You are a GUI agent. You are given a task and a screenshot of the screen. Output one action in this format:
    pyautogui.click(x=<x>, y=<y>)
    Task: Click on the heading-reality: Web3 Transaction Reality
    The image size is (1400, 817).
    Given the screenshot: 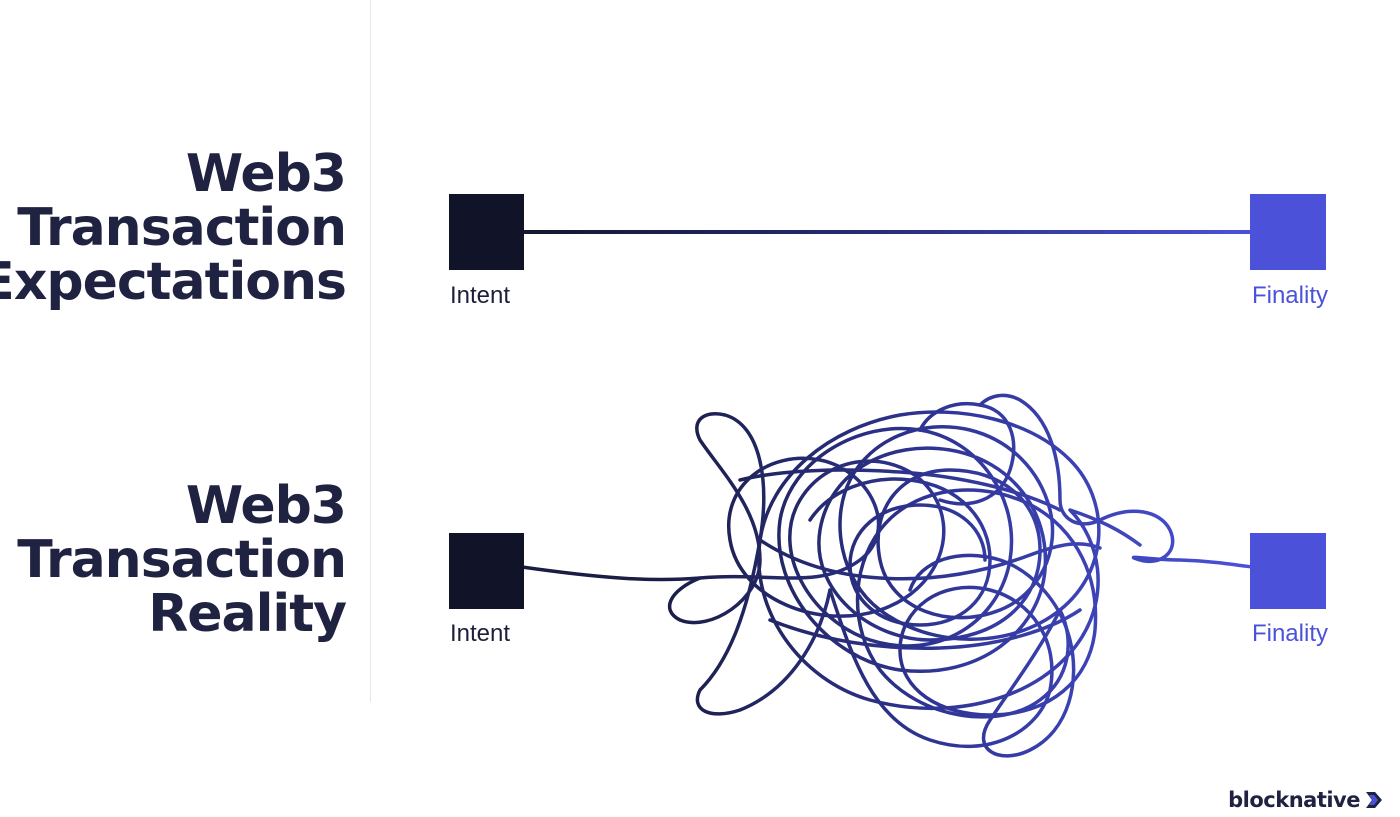 What is the action you would take?
    pyautogui.click(x=173, y=560)
    